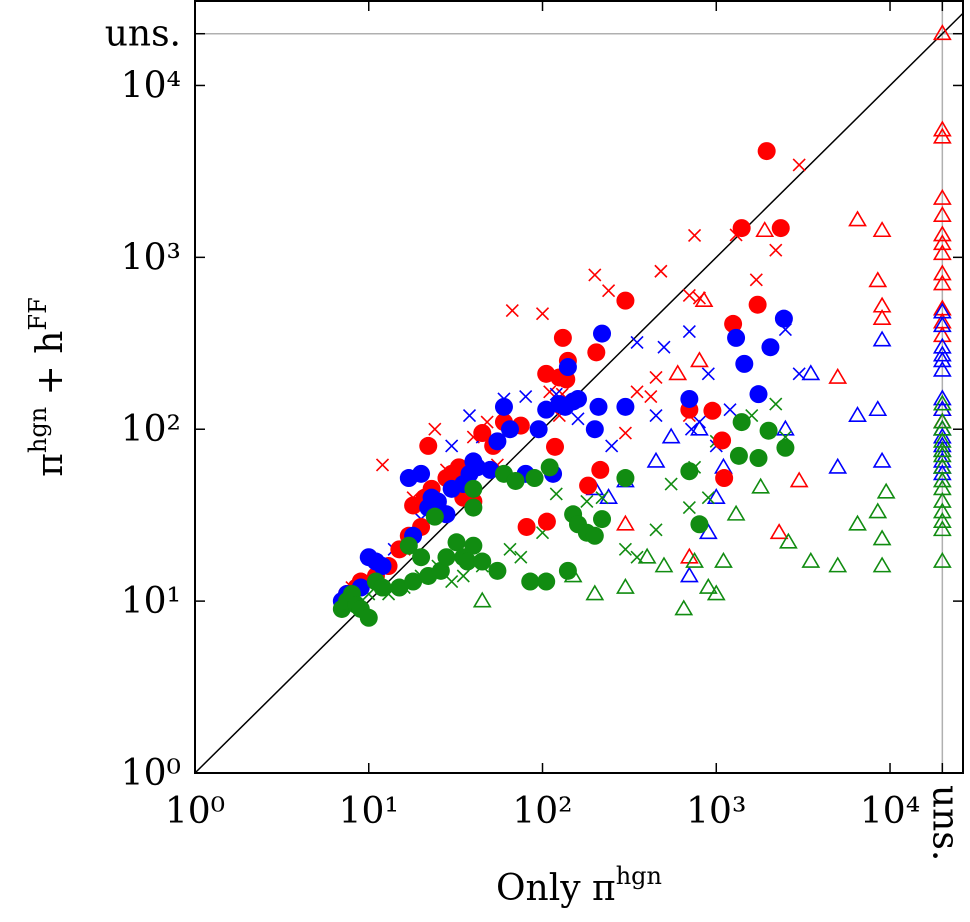 This screenshot has height=922, width=970. What do you see at coordinates (151, 773) in the screenshot?
I see `y-tick-label: 10⁰` at bounding box center [151, 773].